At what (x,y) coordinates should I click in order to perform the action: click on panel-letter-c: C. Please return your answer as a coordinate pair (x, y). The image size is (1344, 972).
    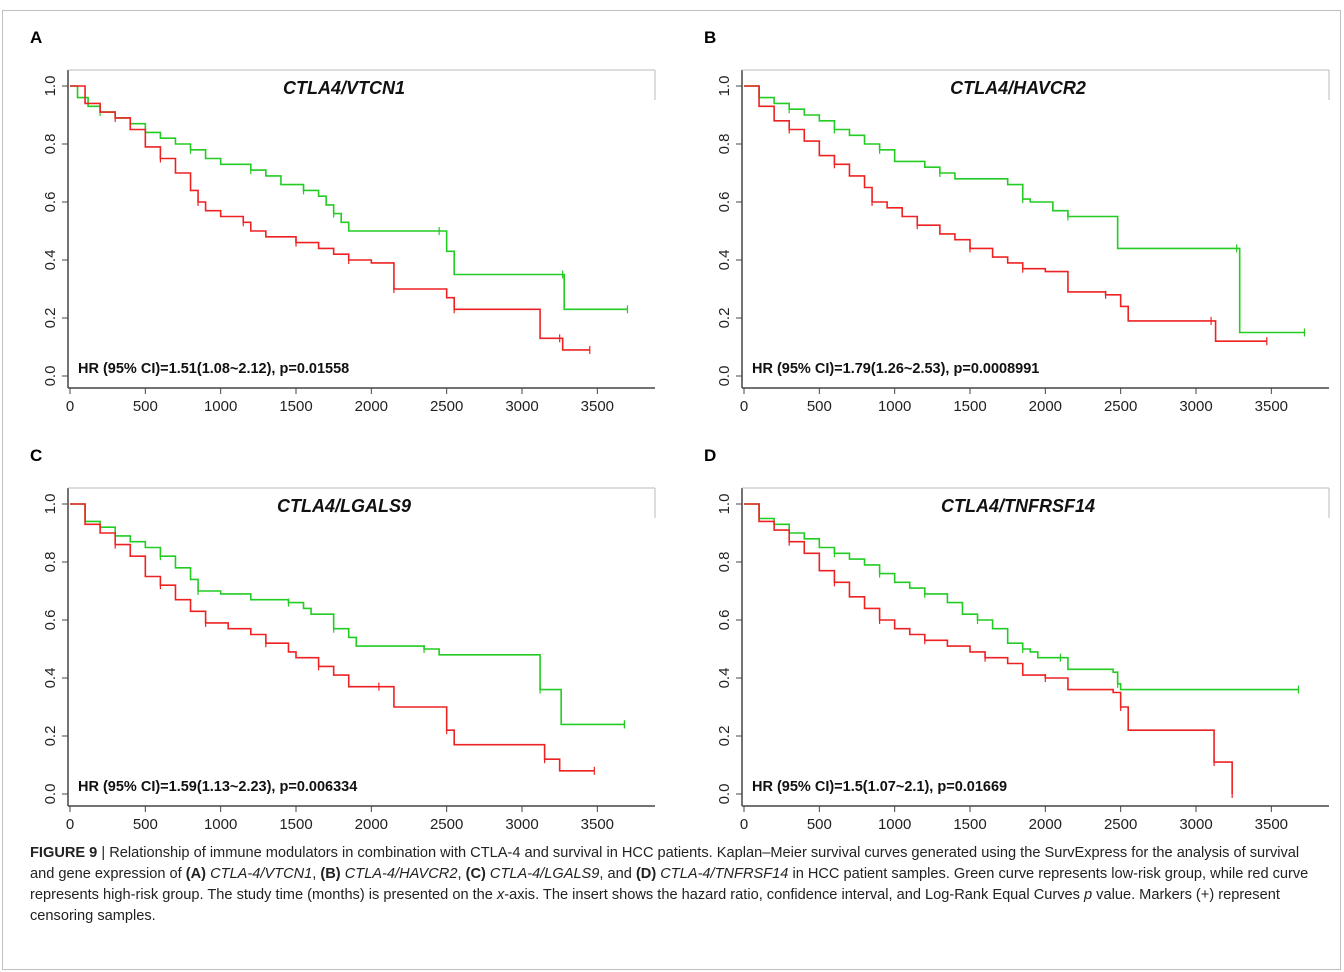
    Looking at the image, I should click on (36, 455).